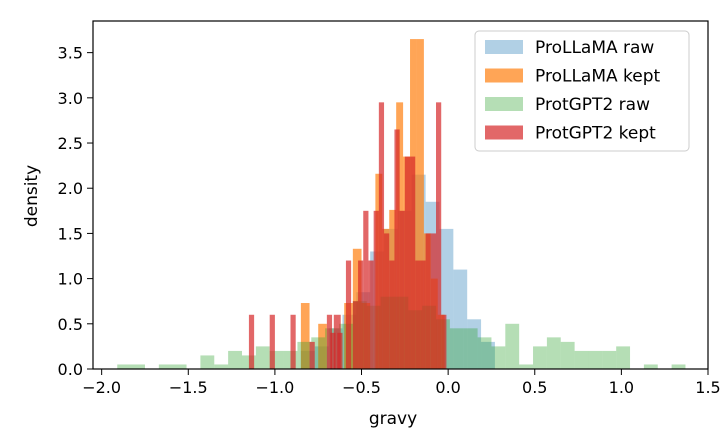 Image resolution: width=728 pixels, height=448 pixels. What do you see at coordinates (188, 387) in the screenshot?
I see `x-tick-label: −1.5` at bounding box center [188, 387].